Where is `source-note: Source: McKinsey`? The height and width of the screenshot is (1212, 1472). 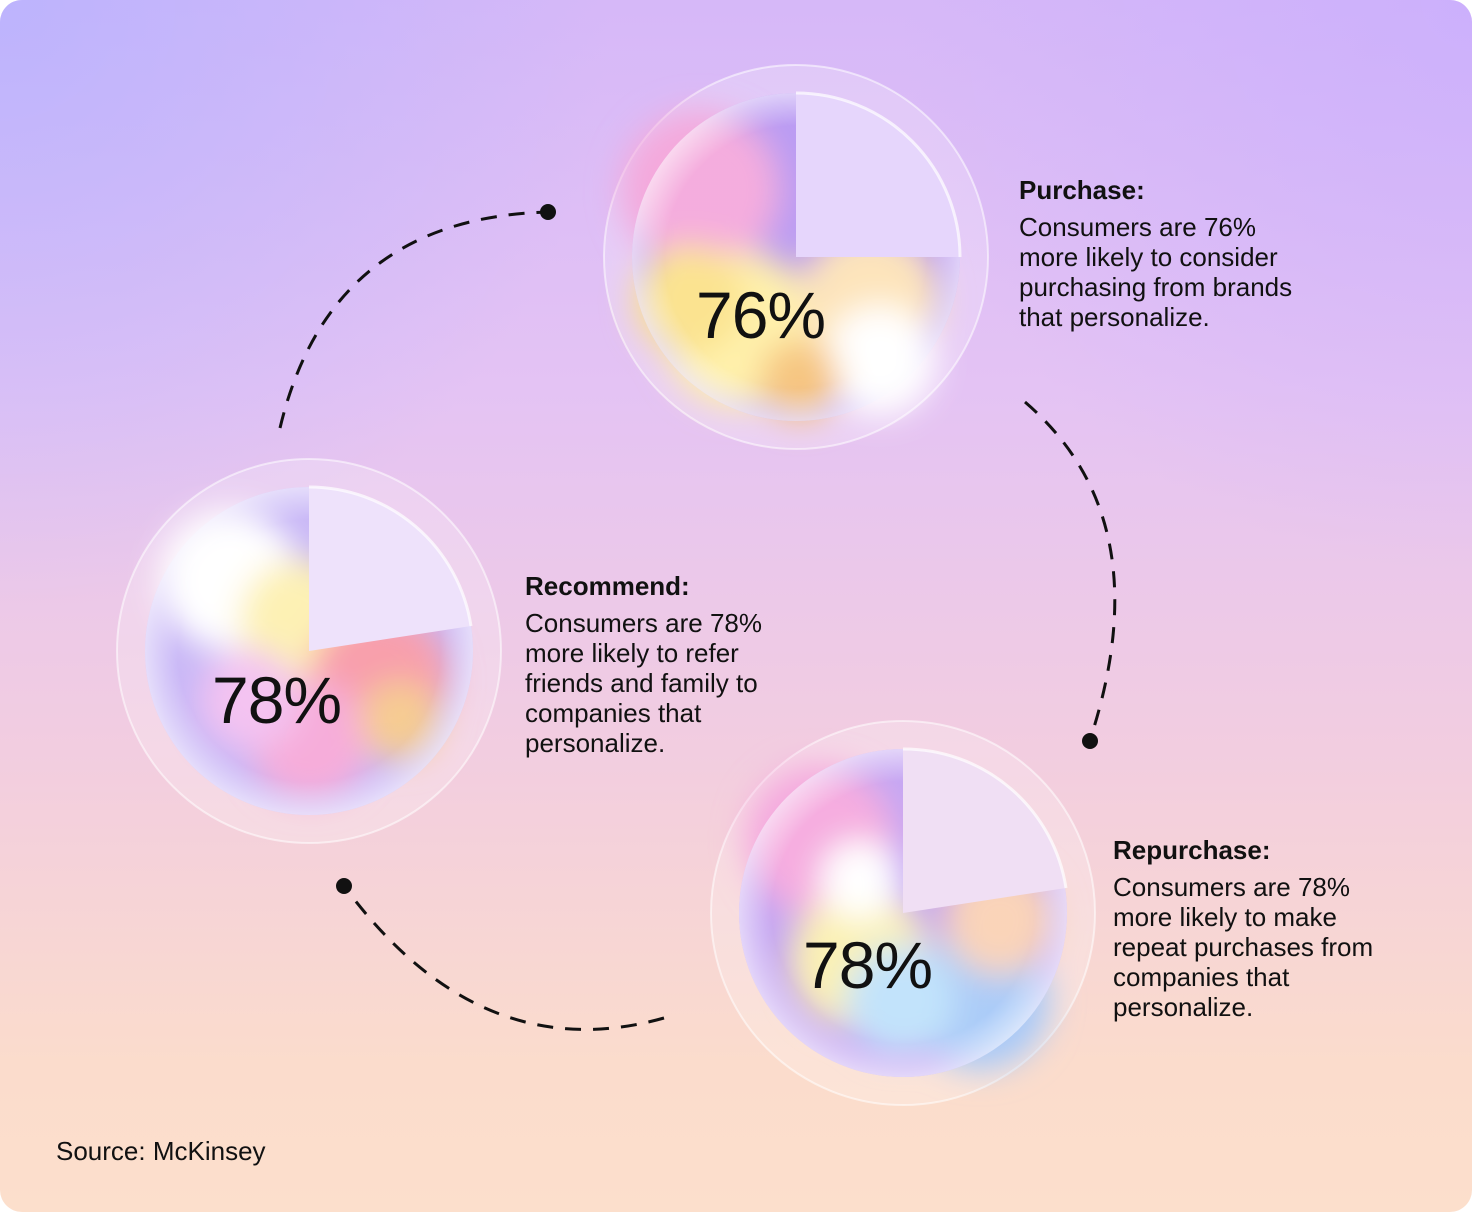
source-note: Source: McKinsey is located at coordinates (161, 1151).